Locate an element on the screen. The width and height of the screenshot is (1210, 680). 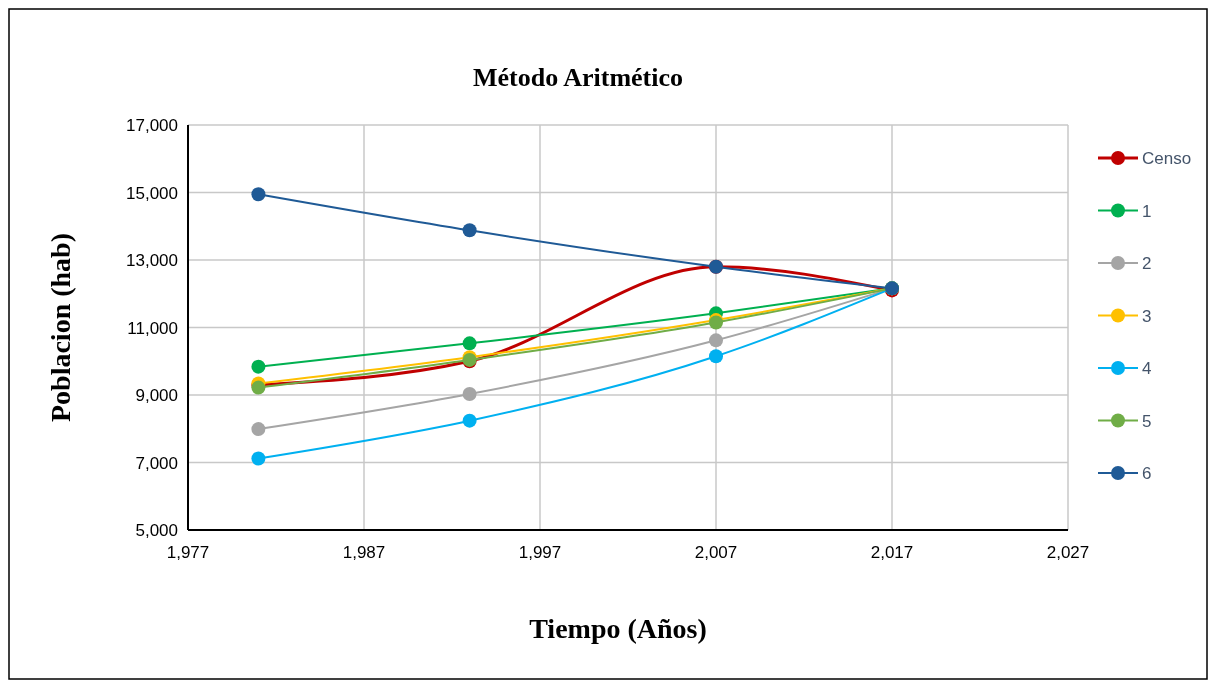
y-tick-label: 9,000 is located at coordinates (156, 395).